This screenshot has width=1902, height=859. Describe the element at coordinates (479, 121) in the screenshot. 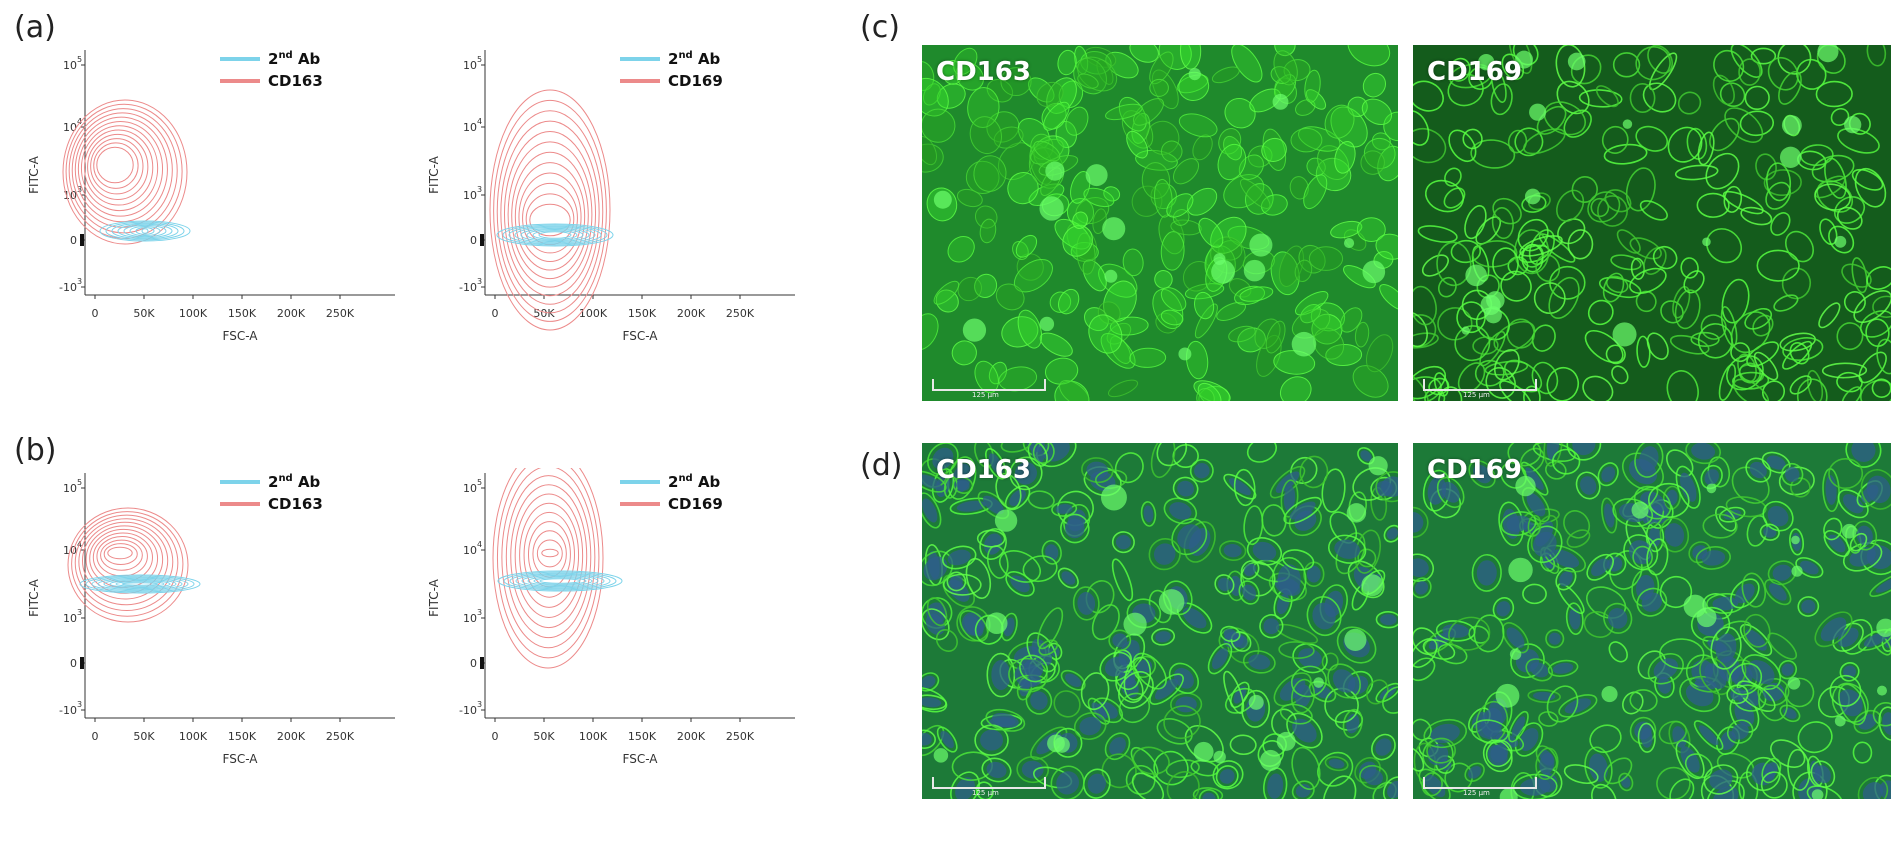

I see `y-tick-exponent: 4` at that location.